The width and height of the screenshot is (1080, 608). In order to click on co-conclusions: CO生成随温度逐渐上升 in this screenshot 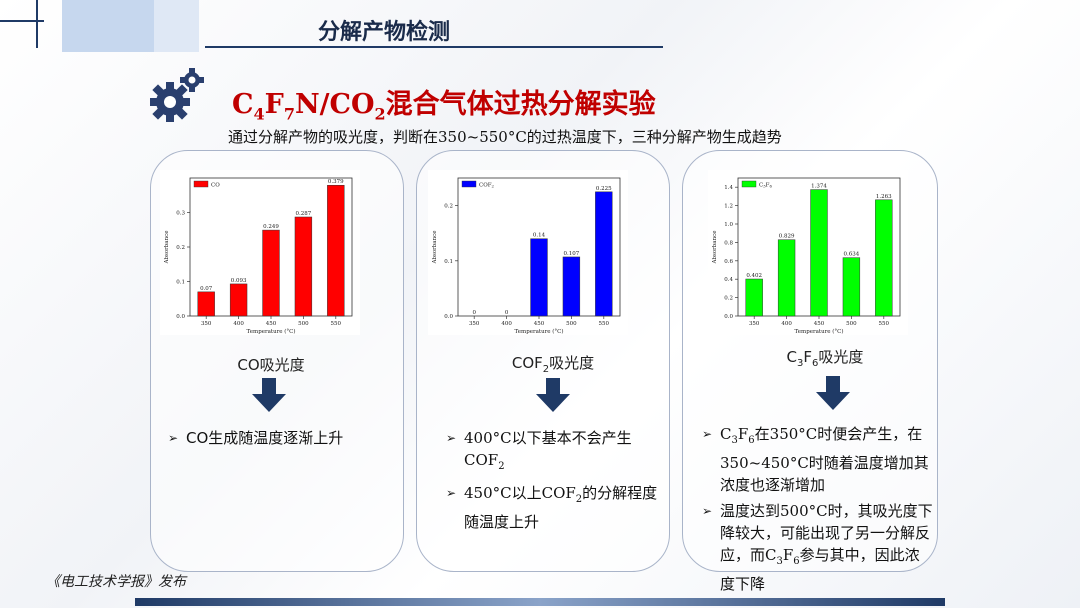, I will do `click(281, 440)`.